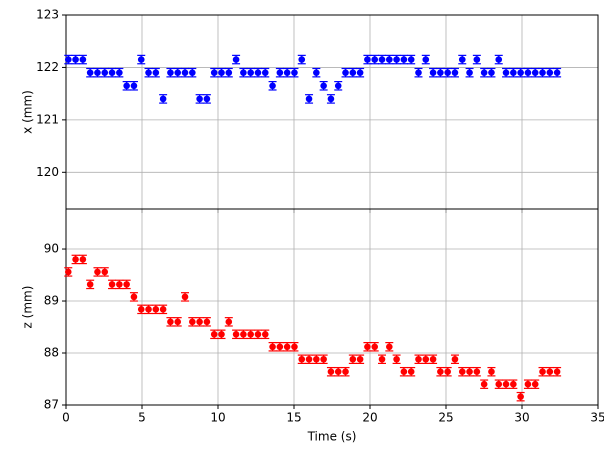 The width and height of the screenshot is (604, 454). Describe the element at coordinates (47, 119) in the screenshot. I see `y-tick-label: 121` at that location.